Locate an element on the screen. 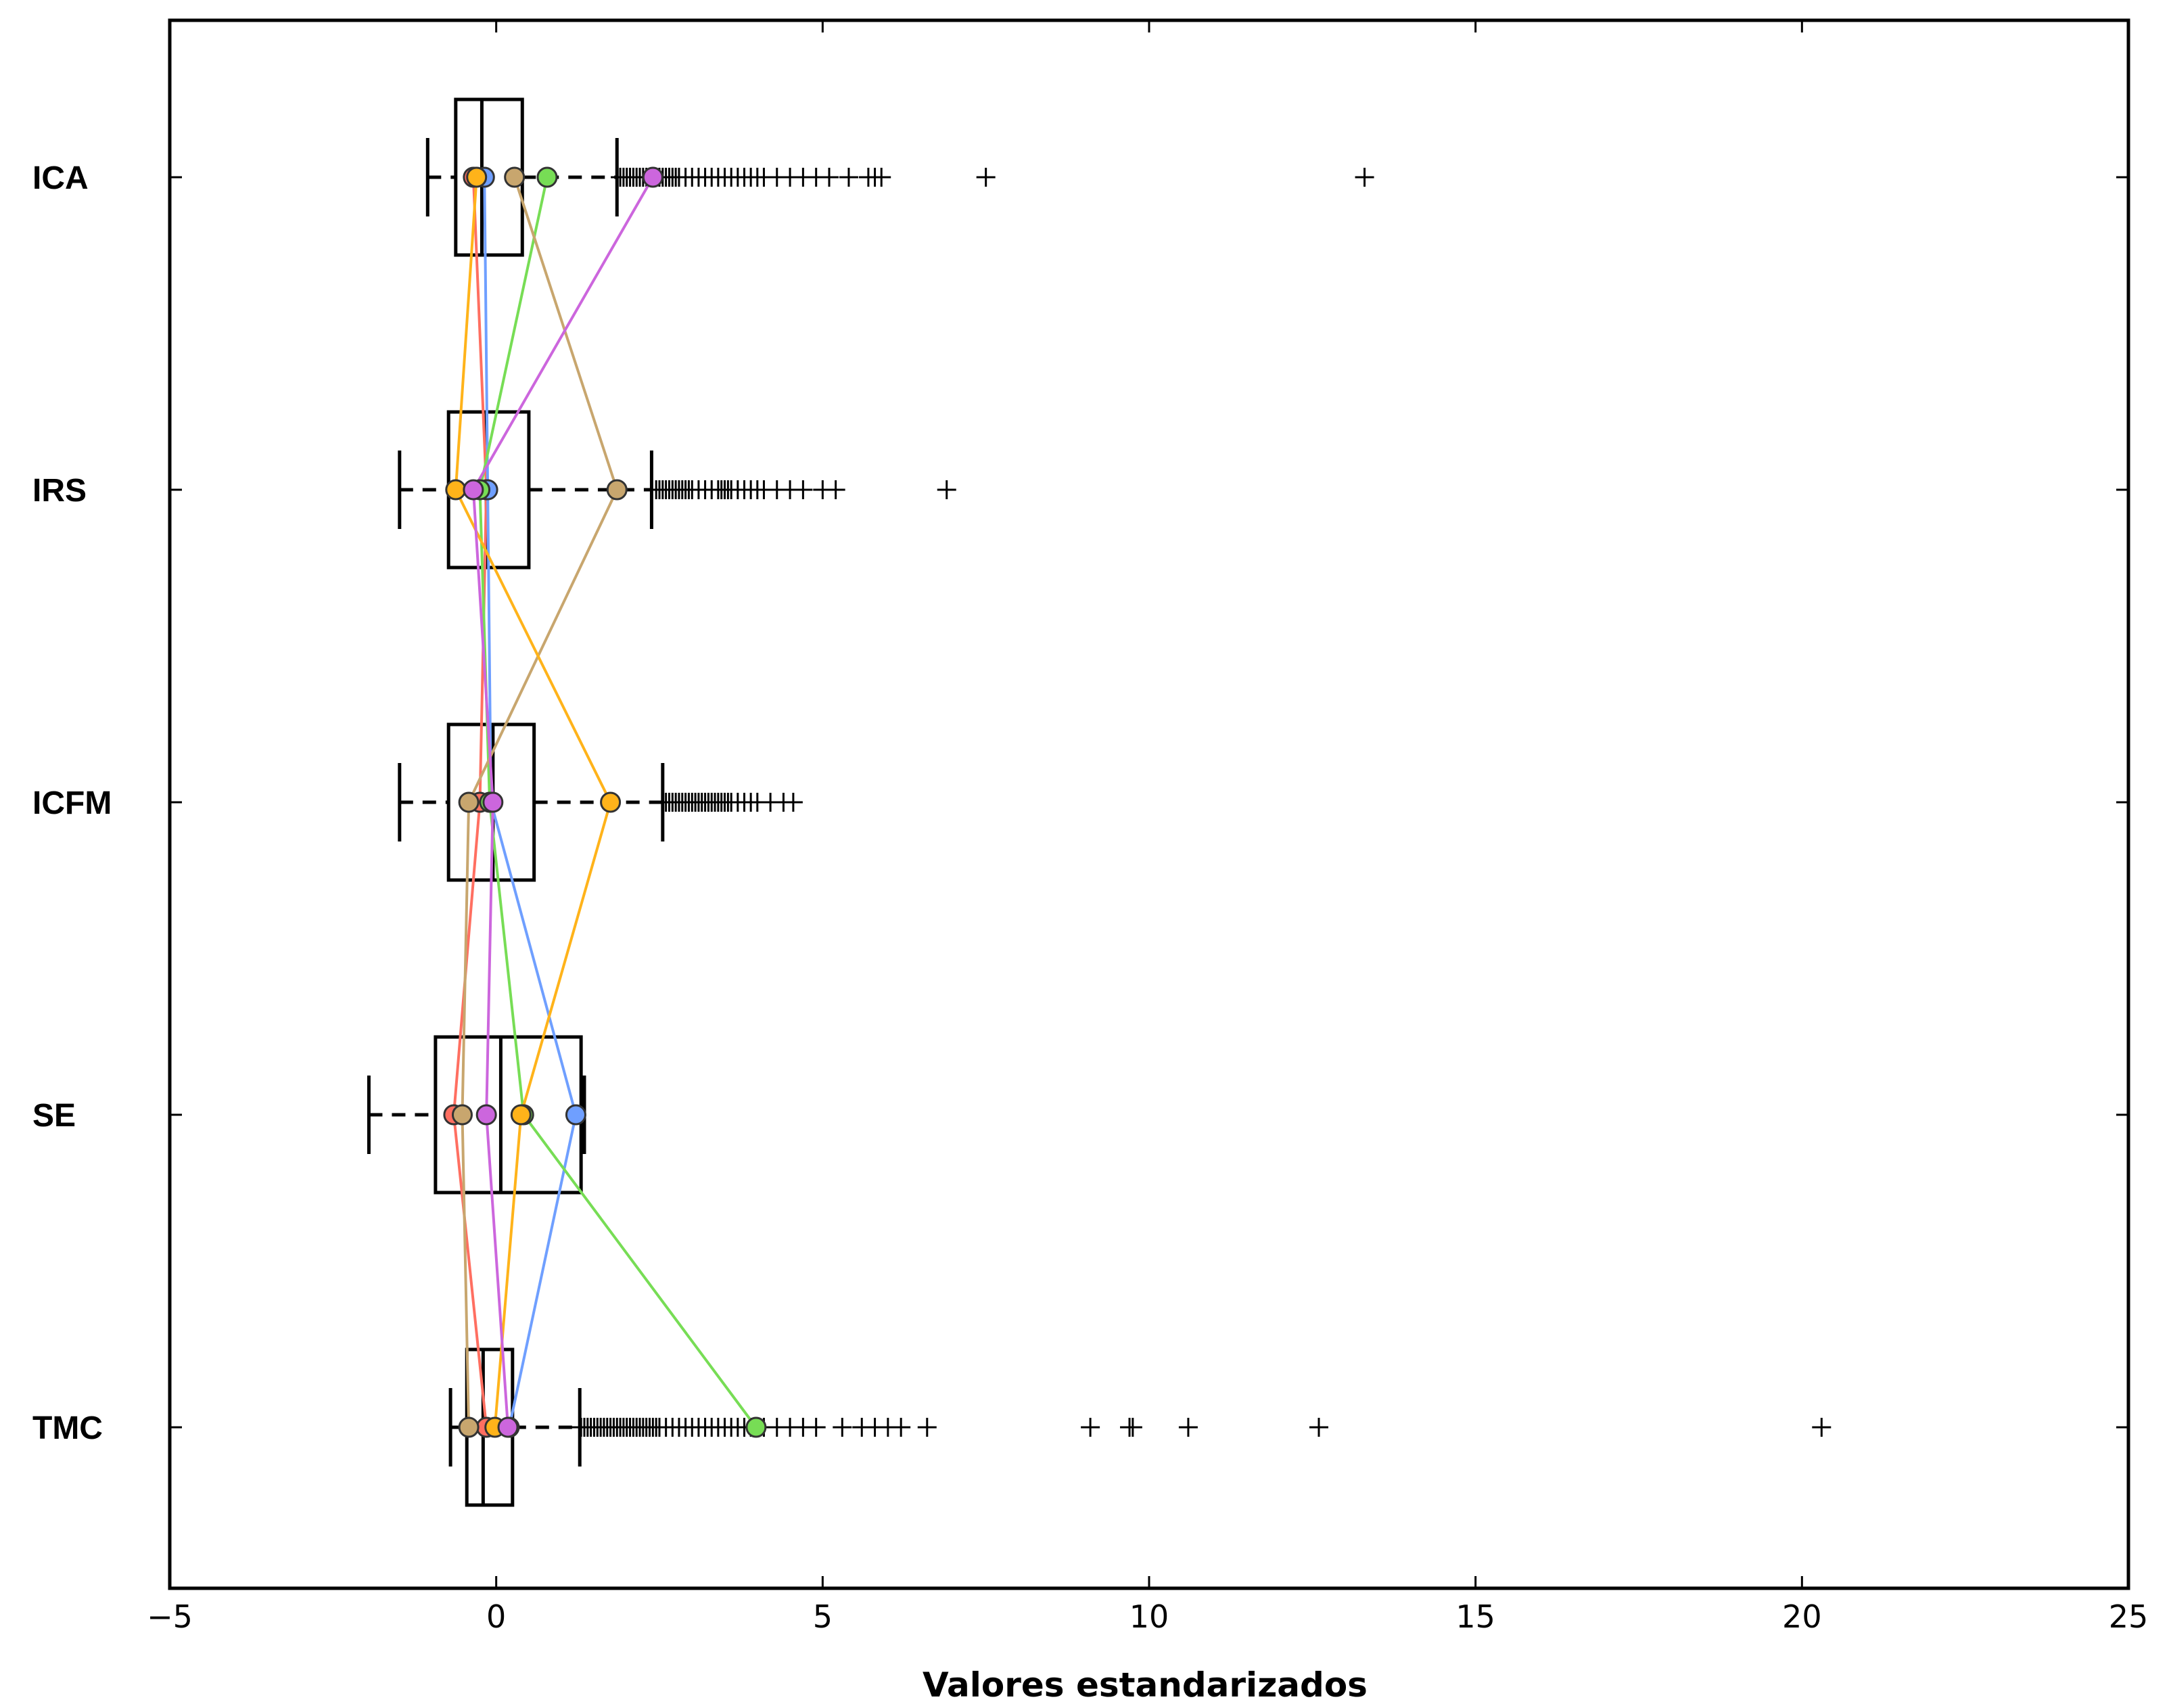 The image size is (2169, 1708). x-tick-label: −5 is located at coordinates (170, 1616).